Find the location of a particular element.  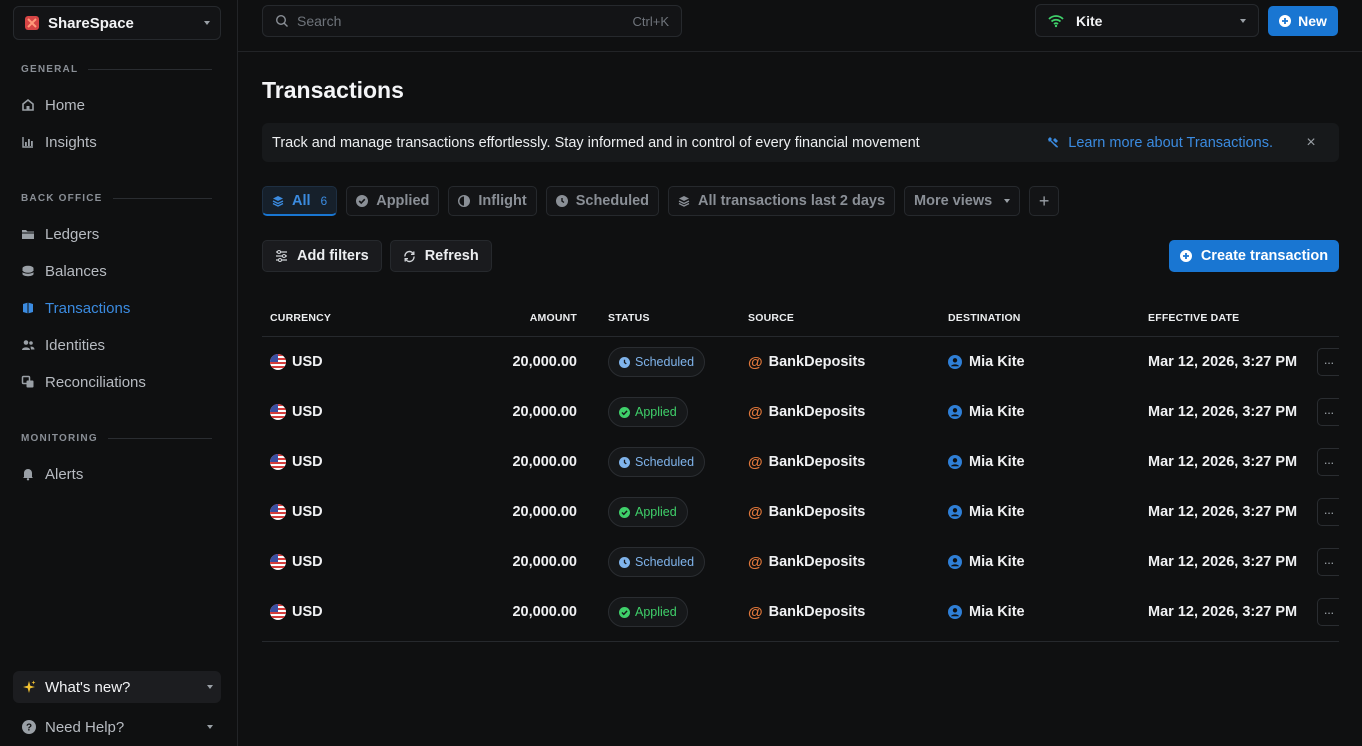

database-icon is located at coordinates (28, 271).